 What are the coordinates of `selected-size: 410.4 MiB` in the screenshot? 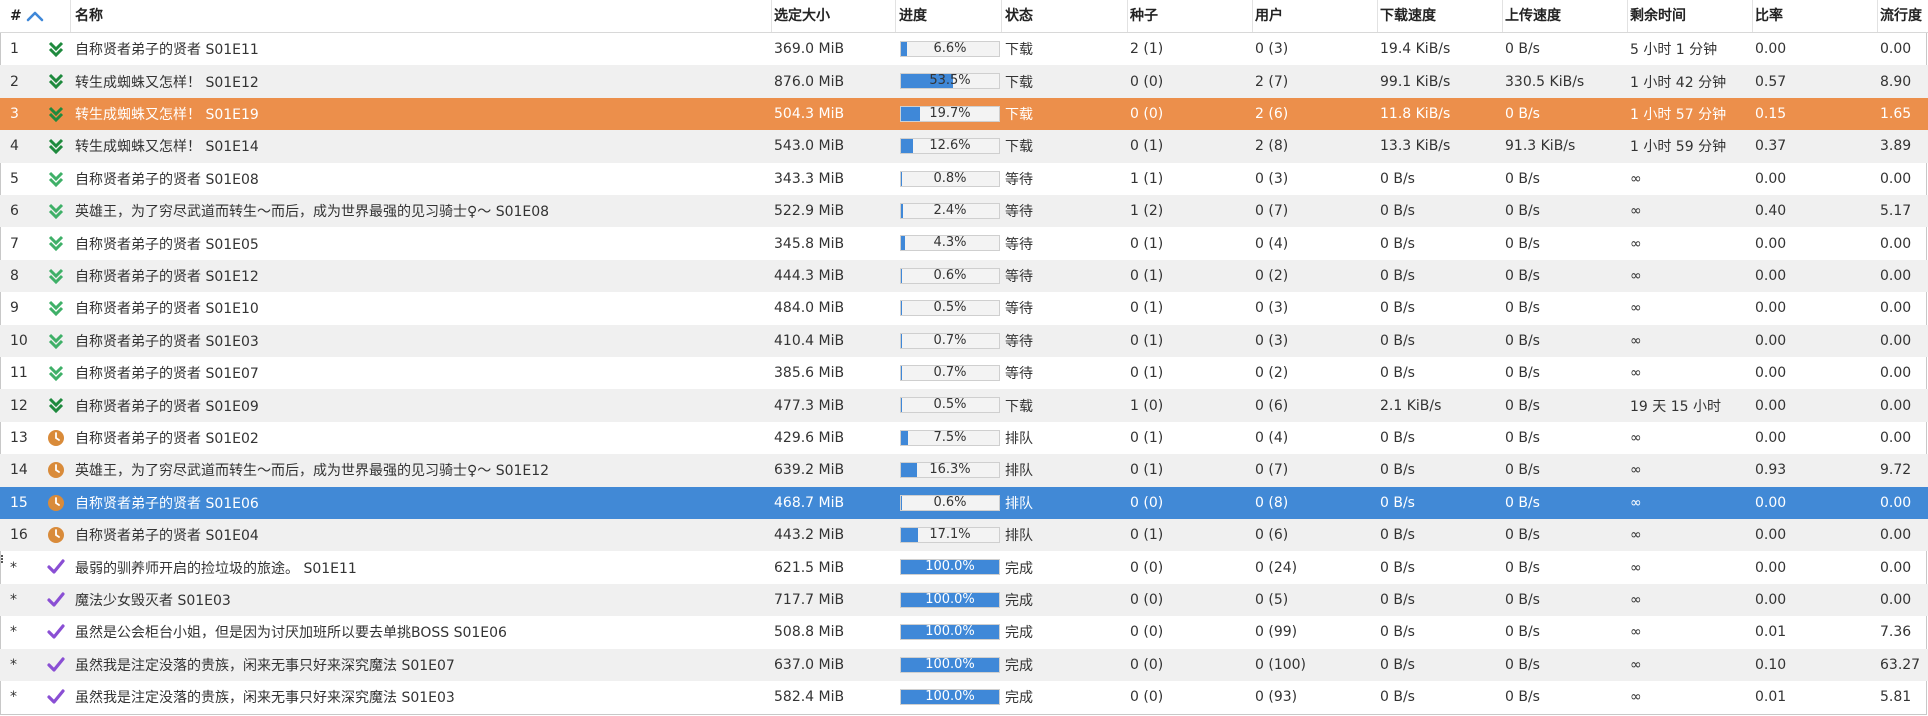 It's located at (809, 340).